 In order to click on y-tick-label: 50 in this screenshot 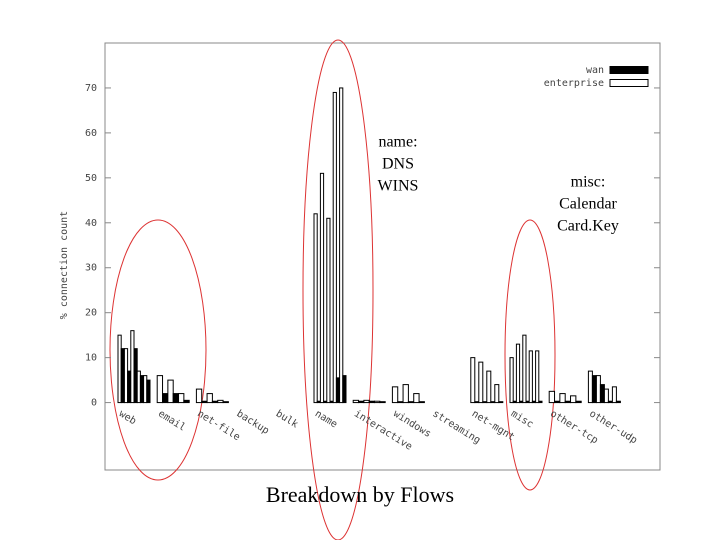, I will do `click(91, 178)`.